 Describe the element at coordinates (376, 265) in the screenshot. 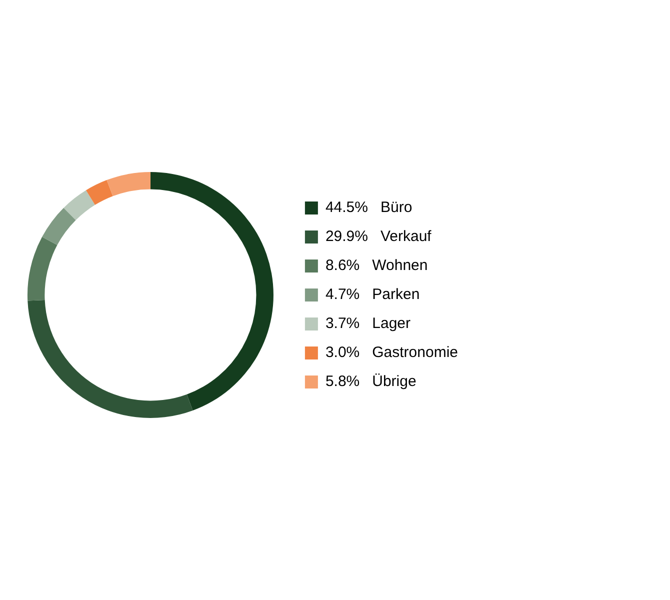

I see `legend-label: 8.6% Wohnen` at that location.